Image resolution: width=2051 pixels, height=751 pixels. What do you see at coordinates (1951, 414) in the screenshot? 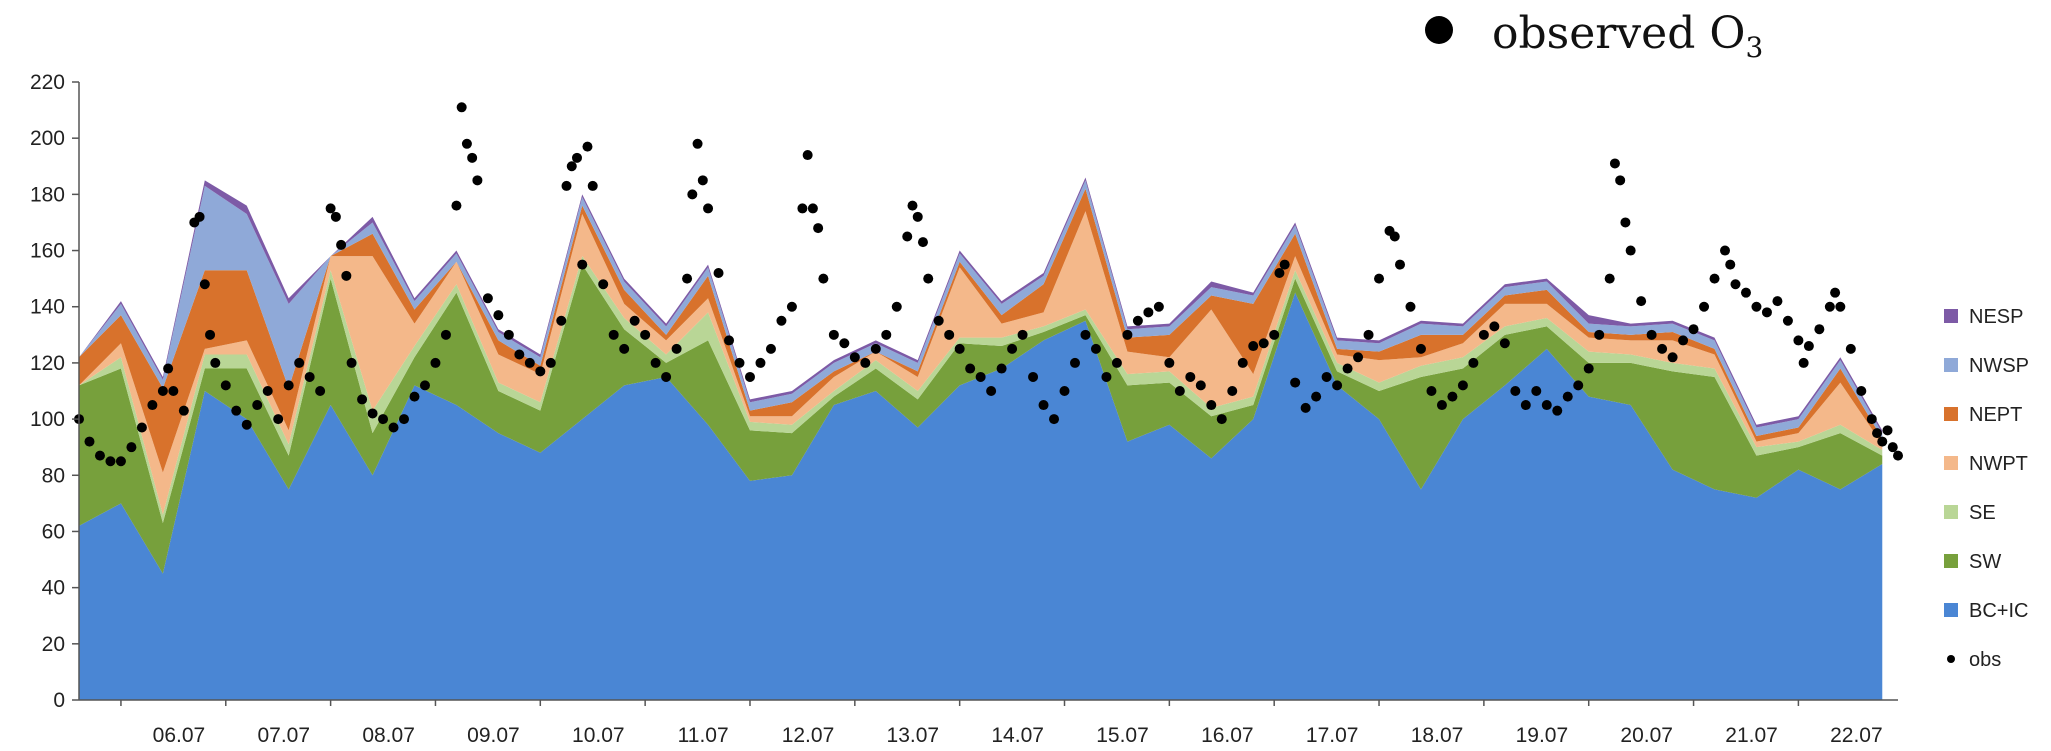
I see `legend-swatch-nept` at bounding box center [1951, 414].